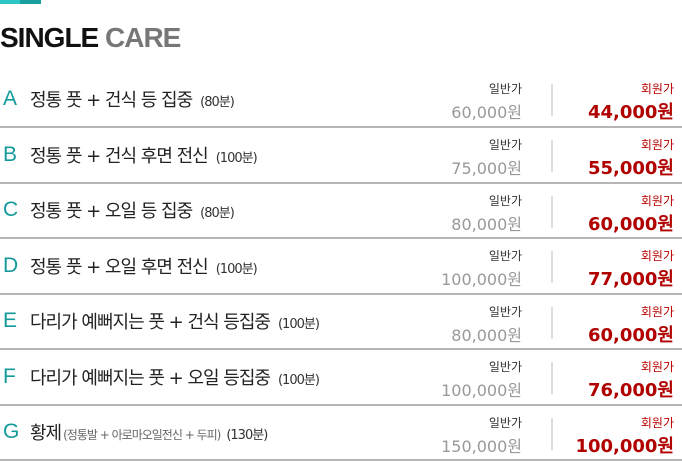 This screenshot has height=461, width=682. I want to click on item-name: 다리가 예뻐지는 풋 + 건식 등집중 (100분), so click(174, 321).